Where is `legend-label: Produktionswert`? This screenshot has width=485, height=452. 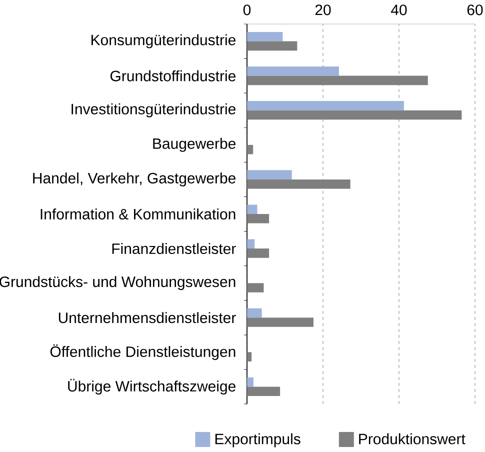 legend-label: Produktionswert is located at coordinates (412, 438).